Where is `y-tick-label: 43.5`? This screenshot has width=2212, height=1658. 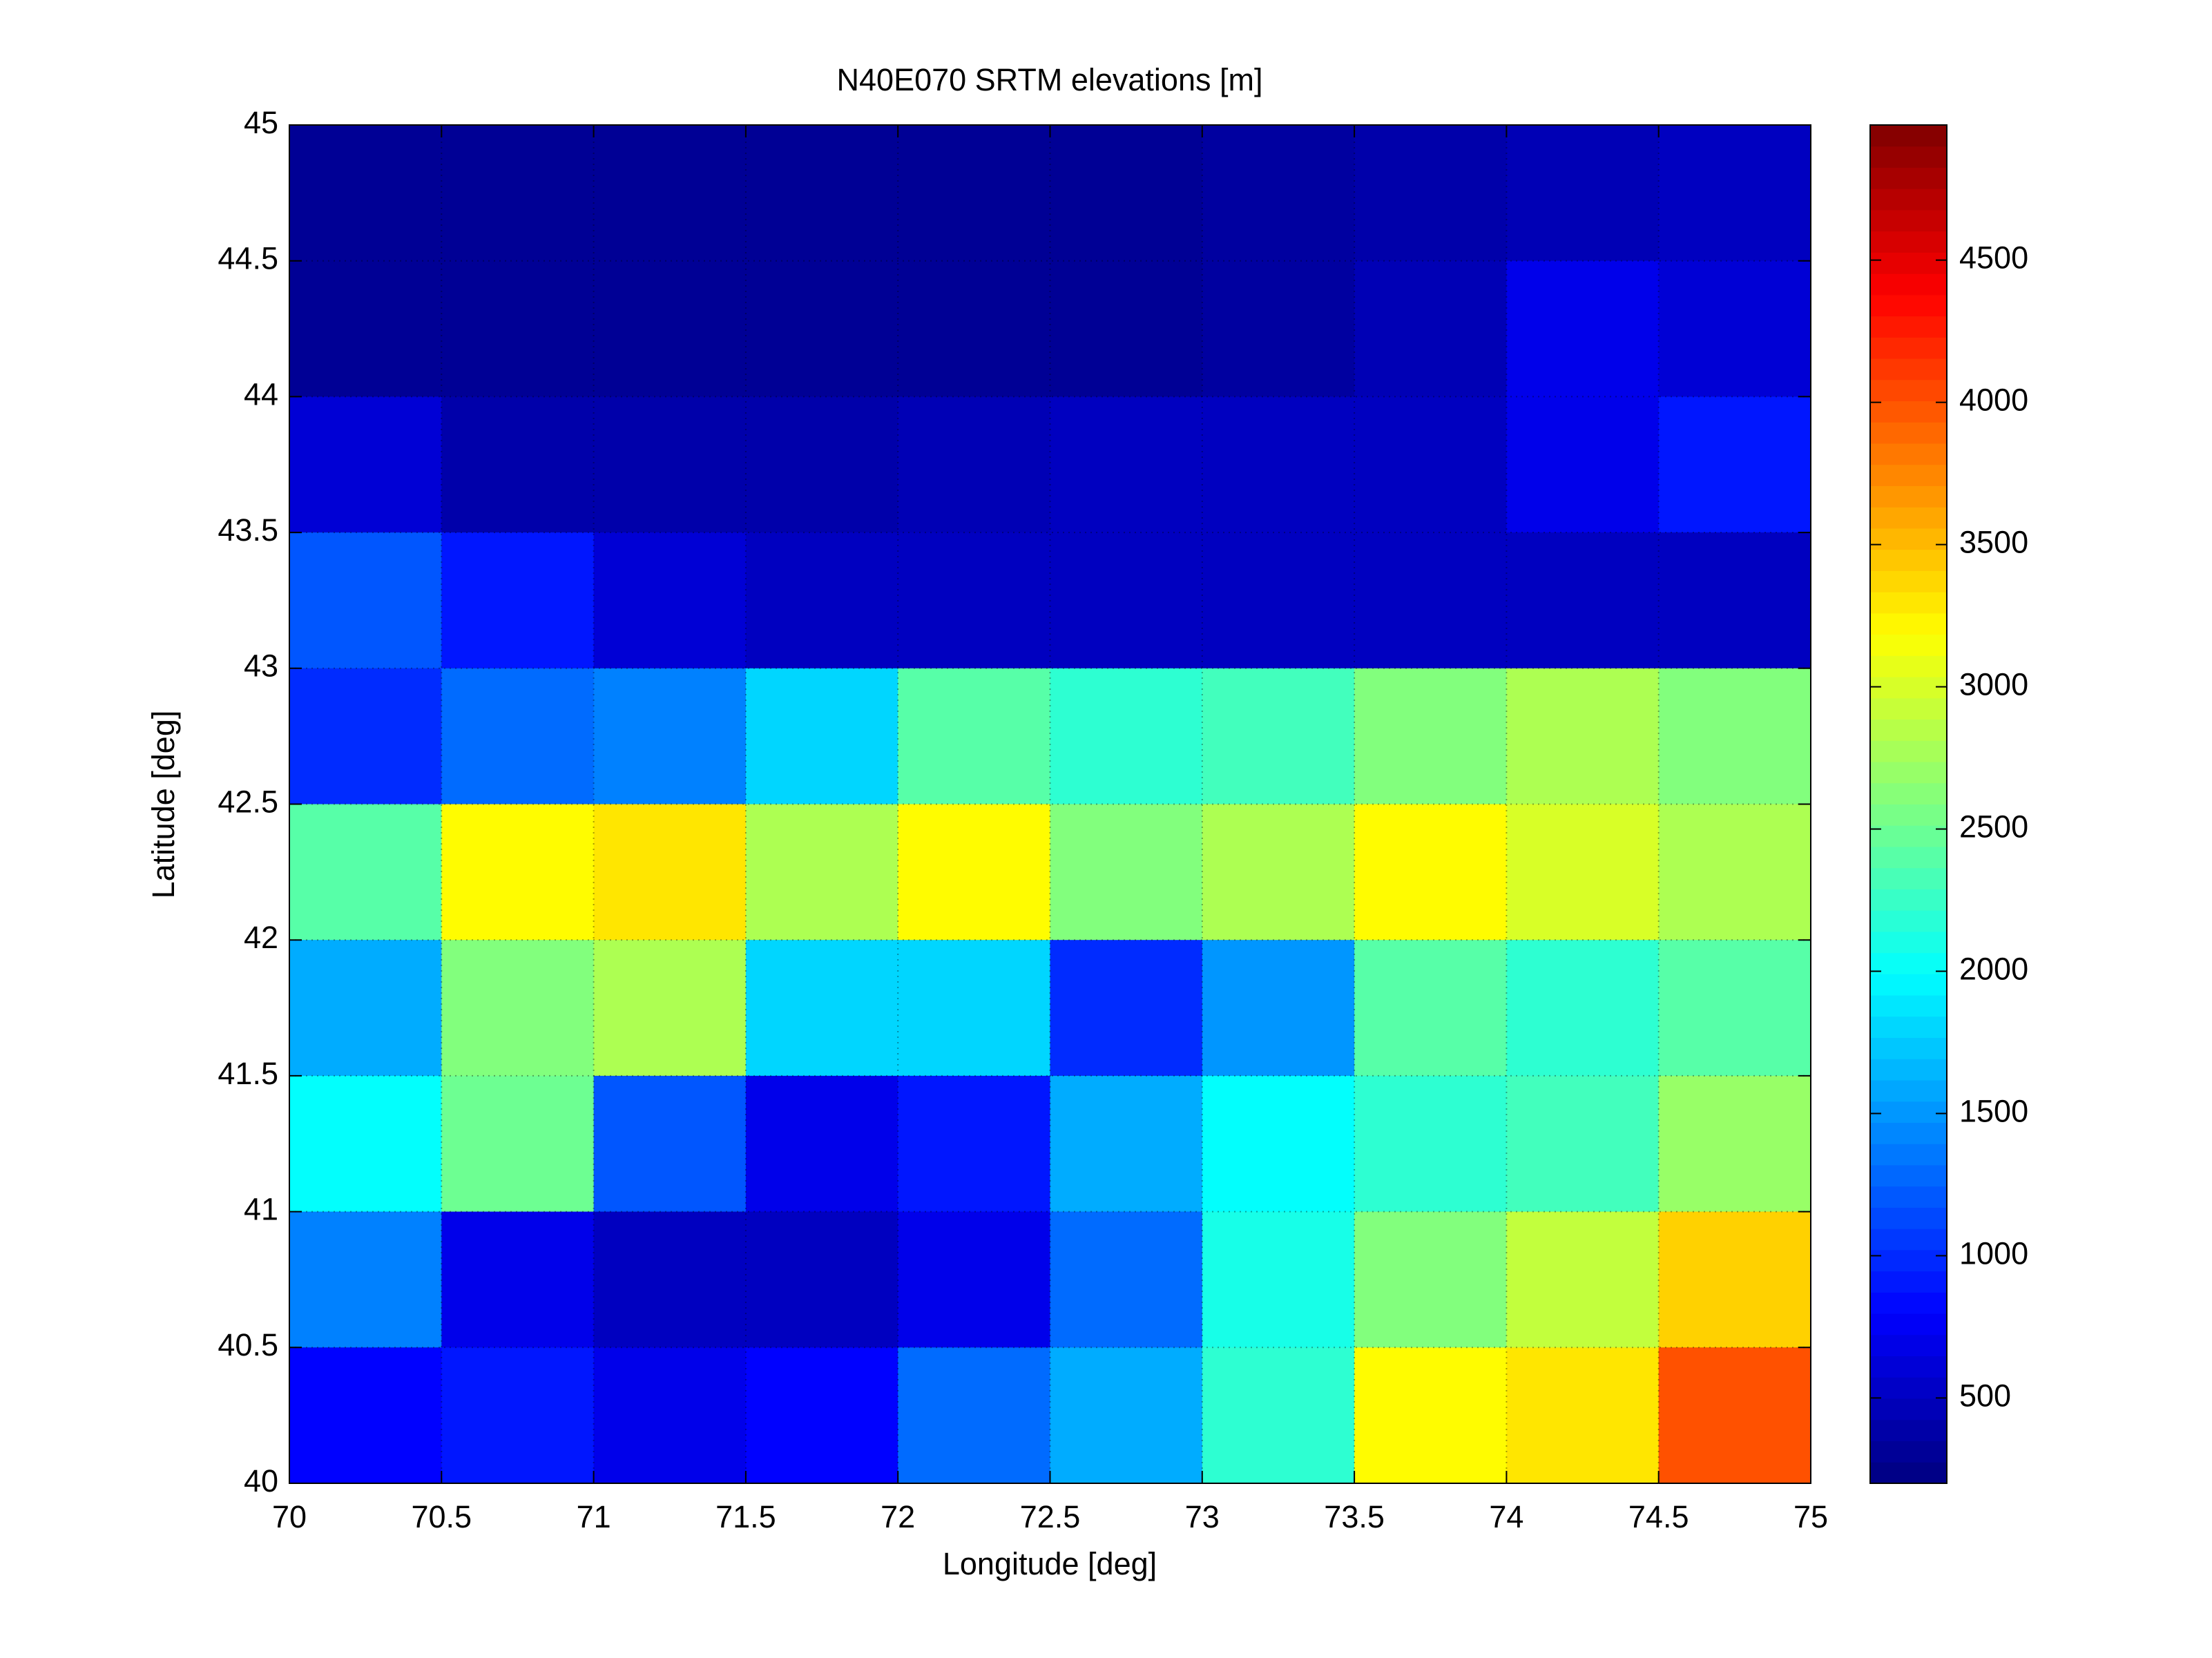 y-tick-label: 43.5 is located at coordinates (248, 530).